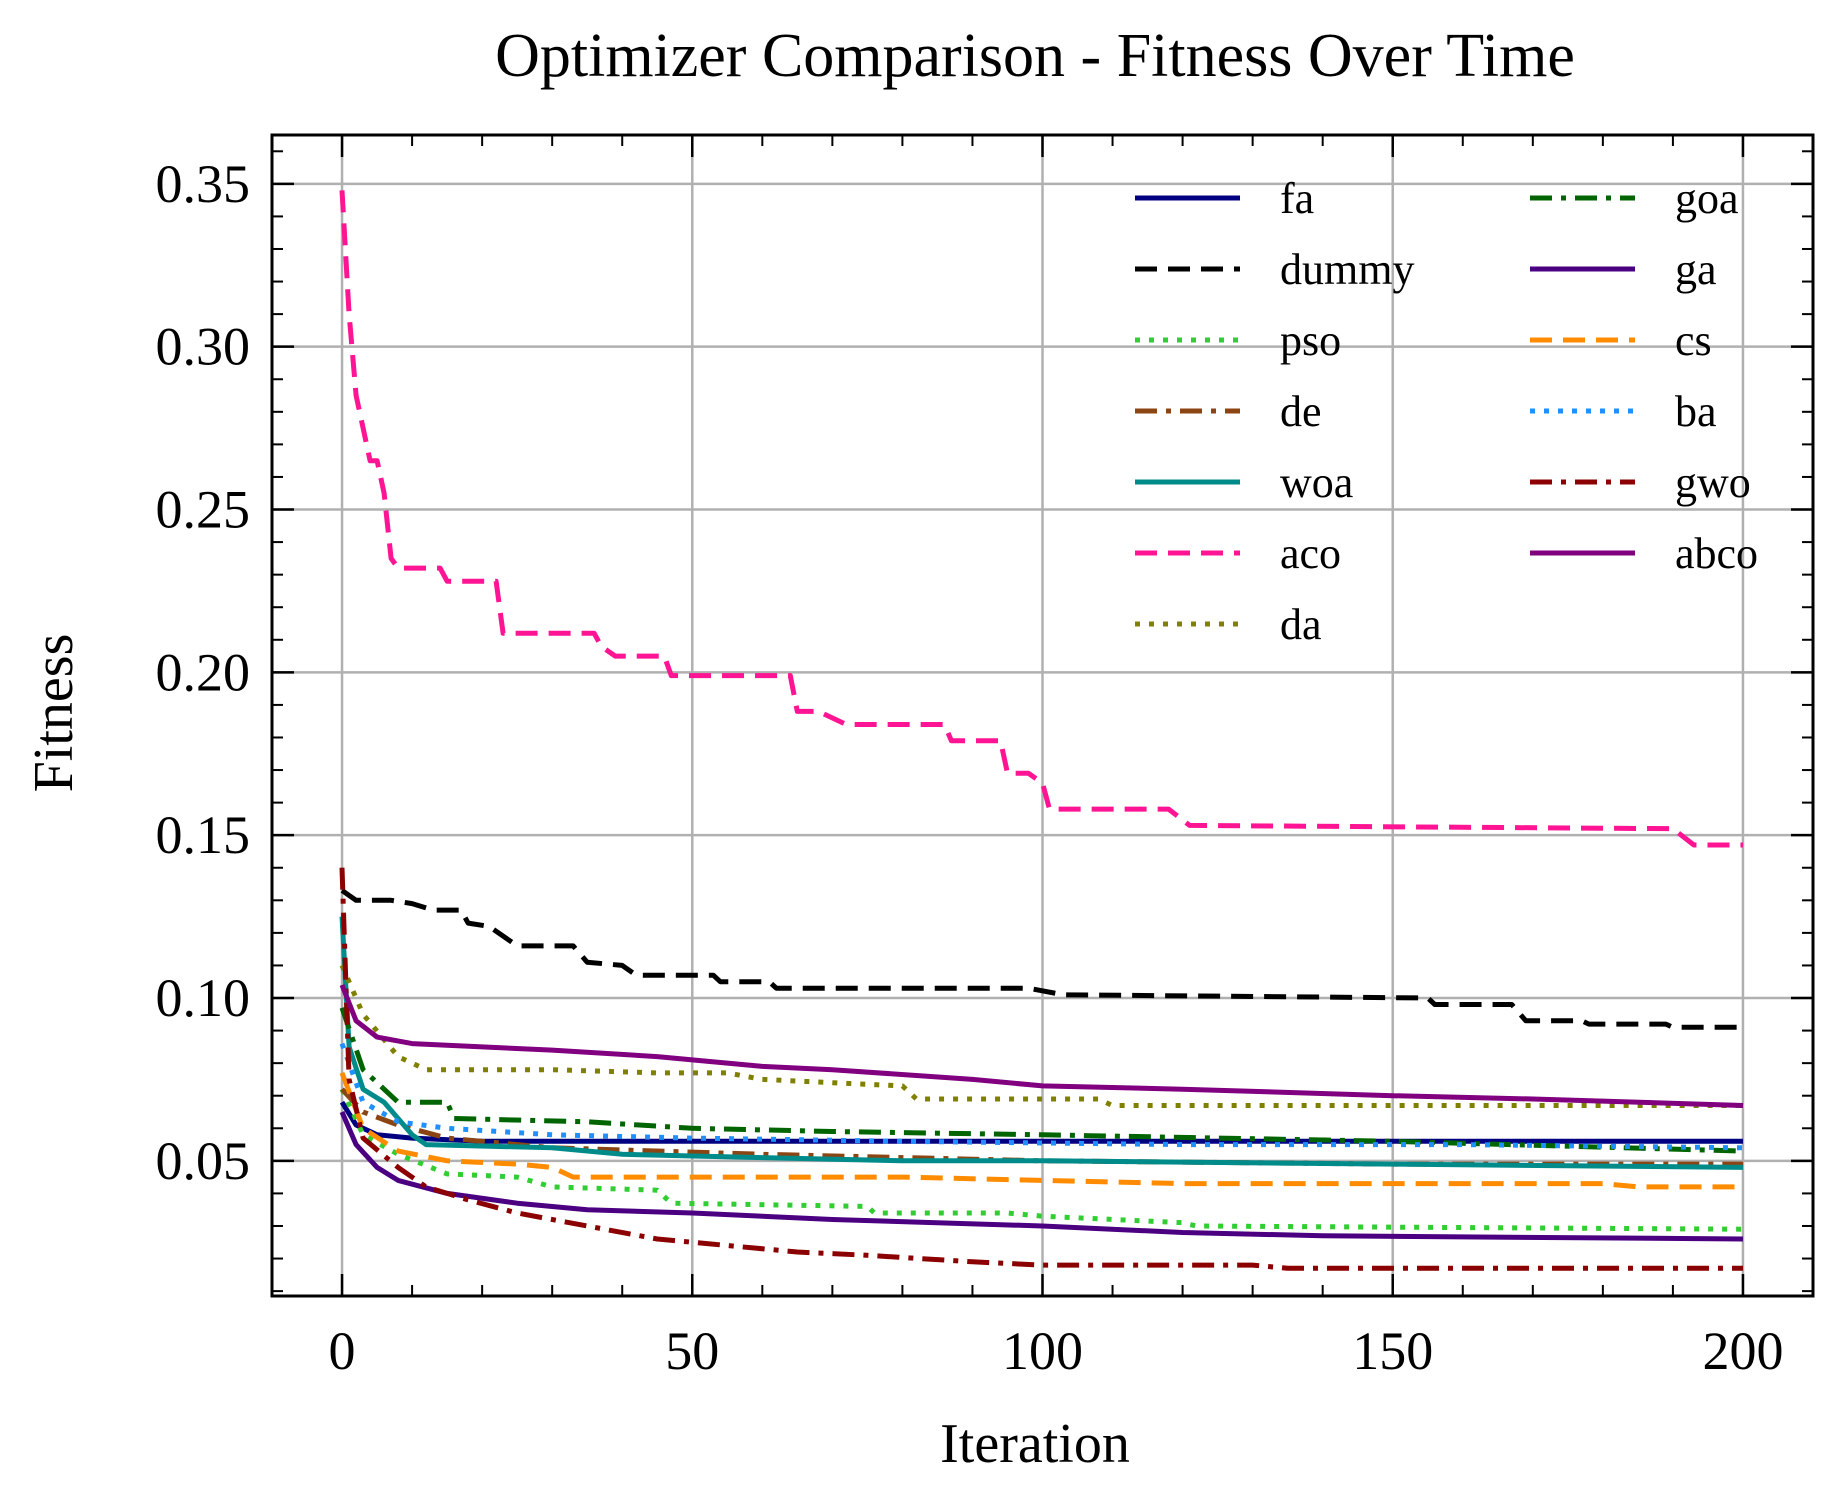 The width and height of the screenshot is (1834, 1500). I want to click on x-tick-label: 50, so click(692, 1351).